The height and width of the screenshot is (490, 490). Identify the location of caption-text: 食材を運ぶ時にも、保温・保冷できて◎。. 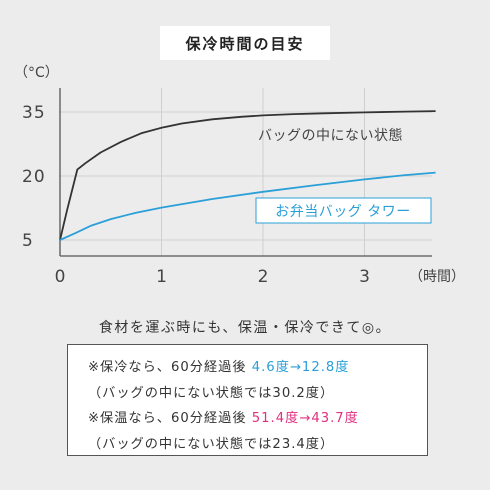
(245, 328).